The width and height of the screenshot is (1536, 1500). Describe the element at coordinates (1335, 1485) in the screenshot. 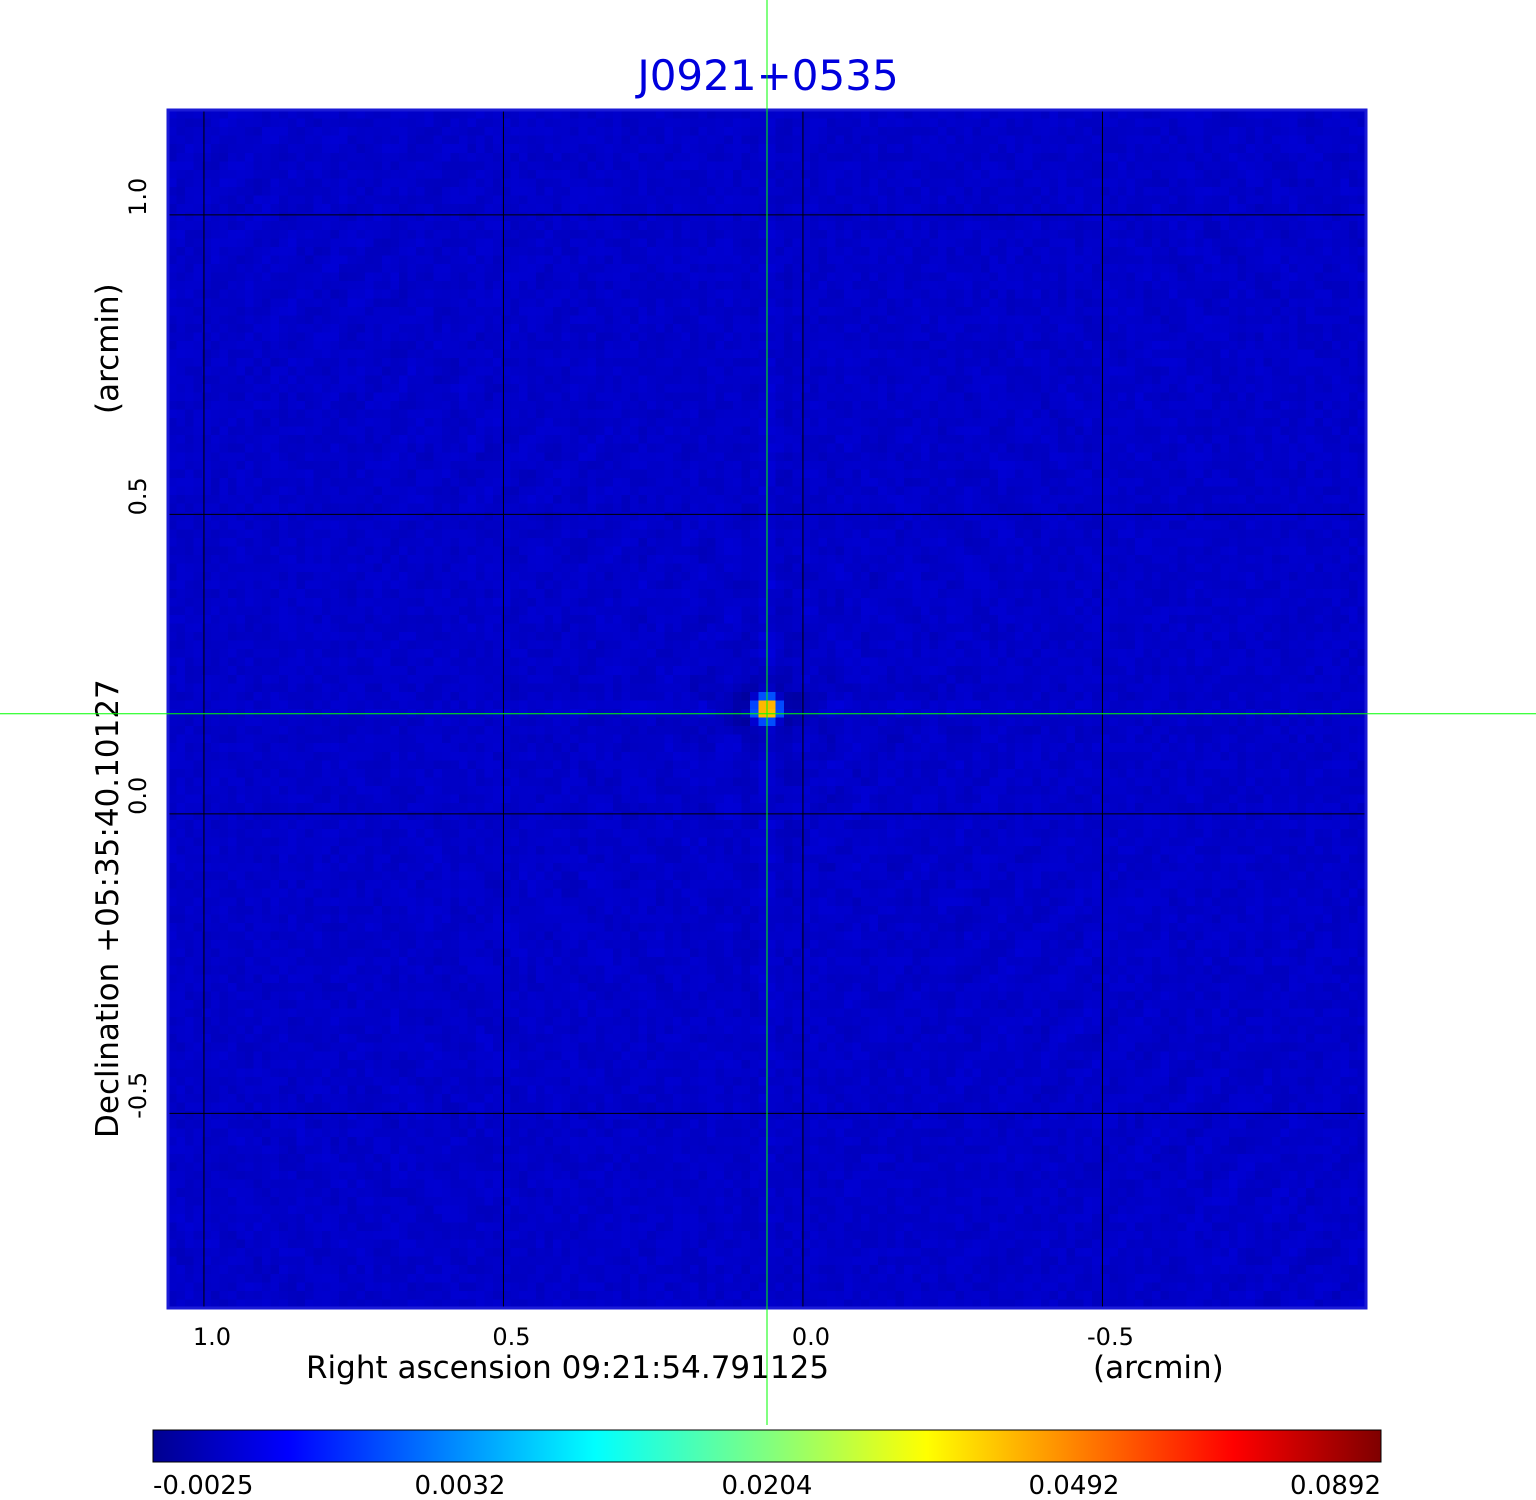

I see `colorbar-tick-label-4: 0.0892` at that location.